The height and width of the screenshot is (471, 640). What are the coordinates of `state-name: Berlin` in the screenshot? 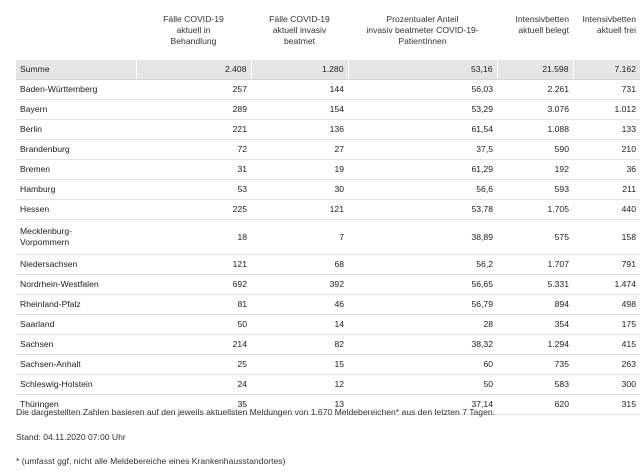 It's located at (76, 130).